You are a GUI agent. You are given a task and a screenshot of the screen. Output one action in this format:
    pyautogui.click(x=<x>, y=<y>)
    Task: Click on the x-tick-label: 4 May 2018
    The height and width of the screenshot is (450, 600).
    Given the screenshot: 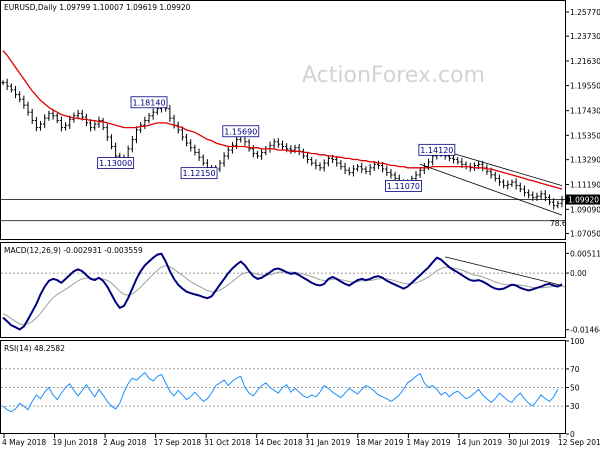 What is the action you would take?
    pyautogui.click(x=24, y=442)
    